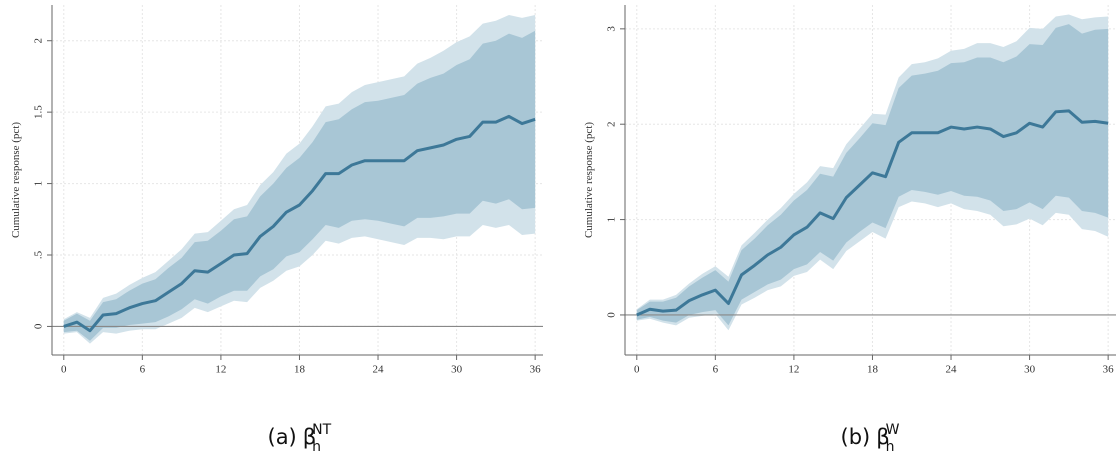 This screenshot has height=458, width=1120. I want to click on caption: (a) β, so click(292, 437).